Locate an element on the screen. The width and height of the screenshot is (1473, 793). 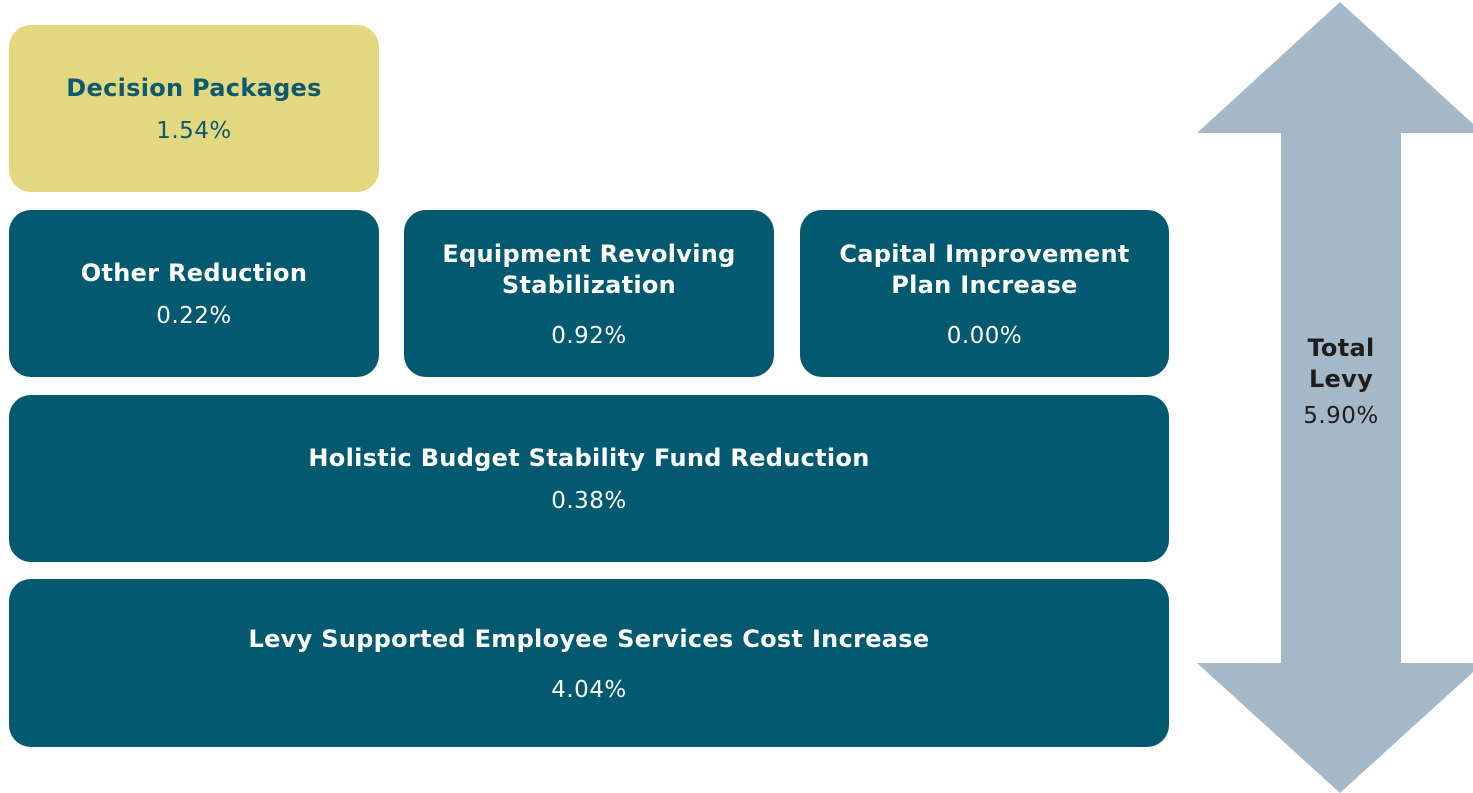
box: Other Reduction 0.22% is located at coordinates (194, 293).